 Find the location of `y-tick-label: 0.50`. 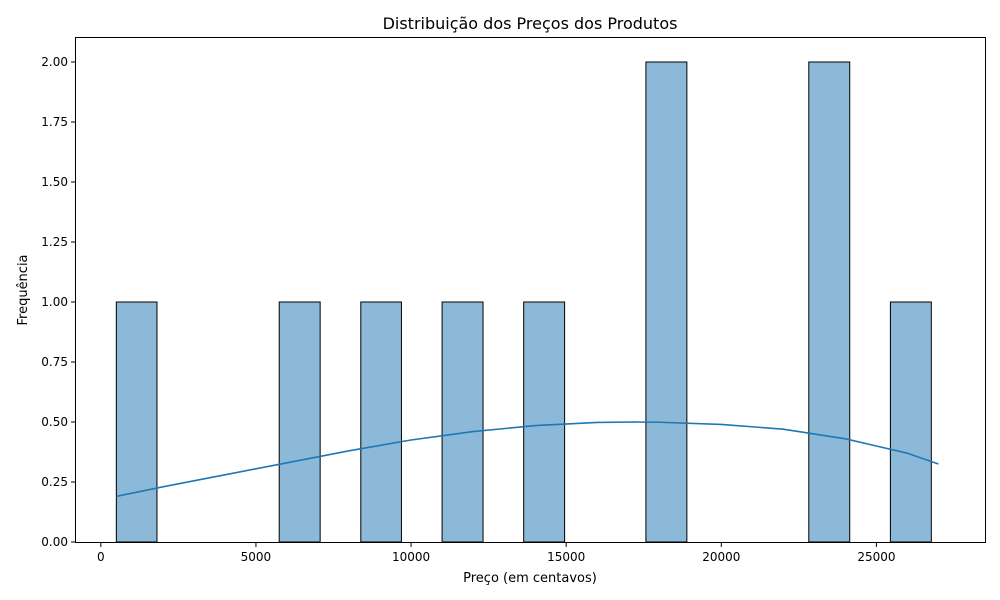

y-tick-label: 0.50 is located at coordinates (54, 422).